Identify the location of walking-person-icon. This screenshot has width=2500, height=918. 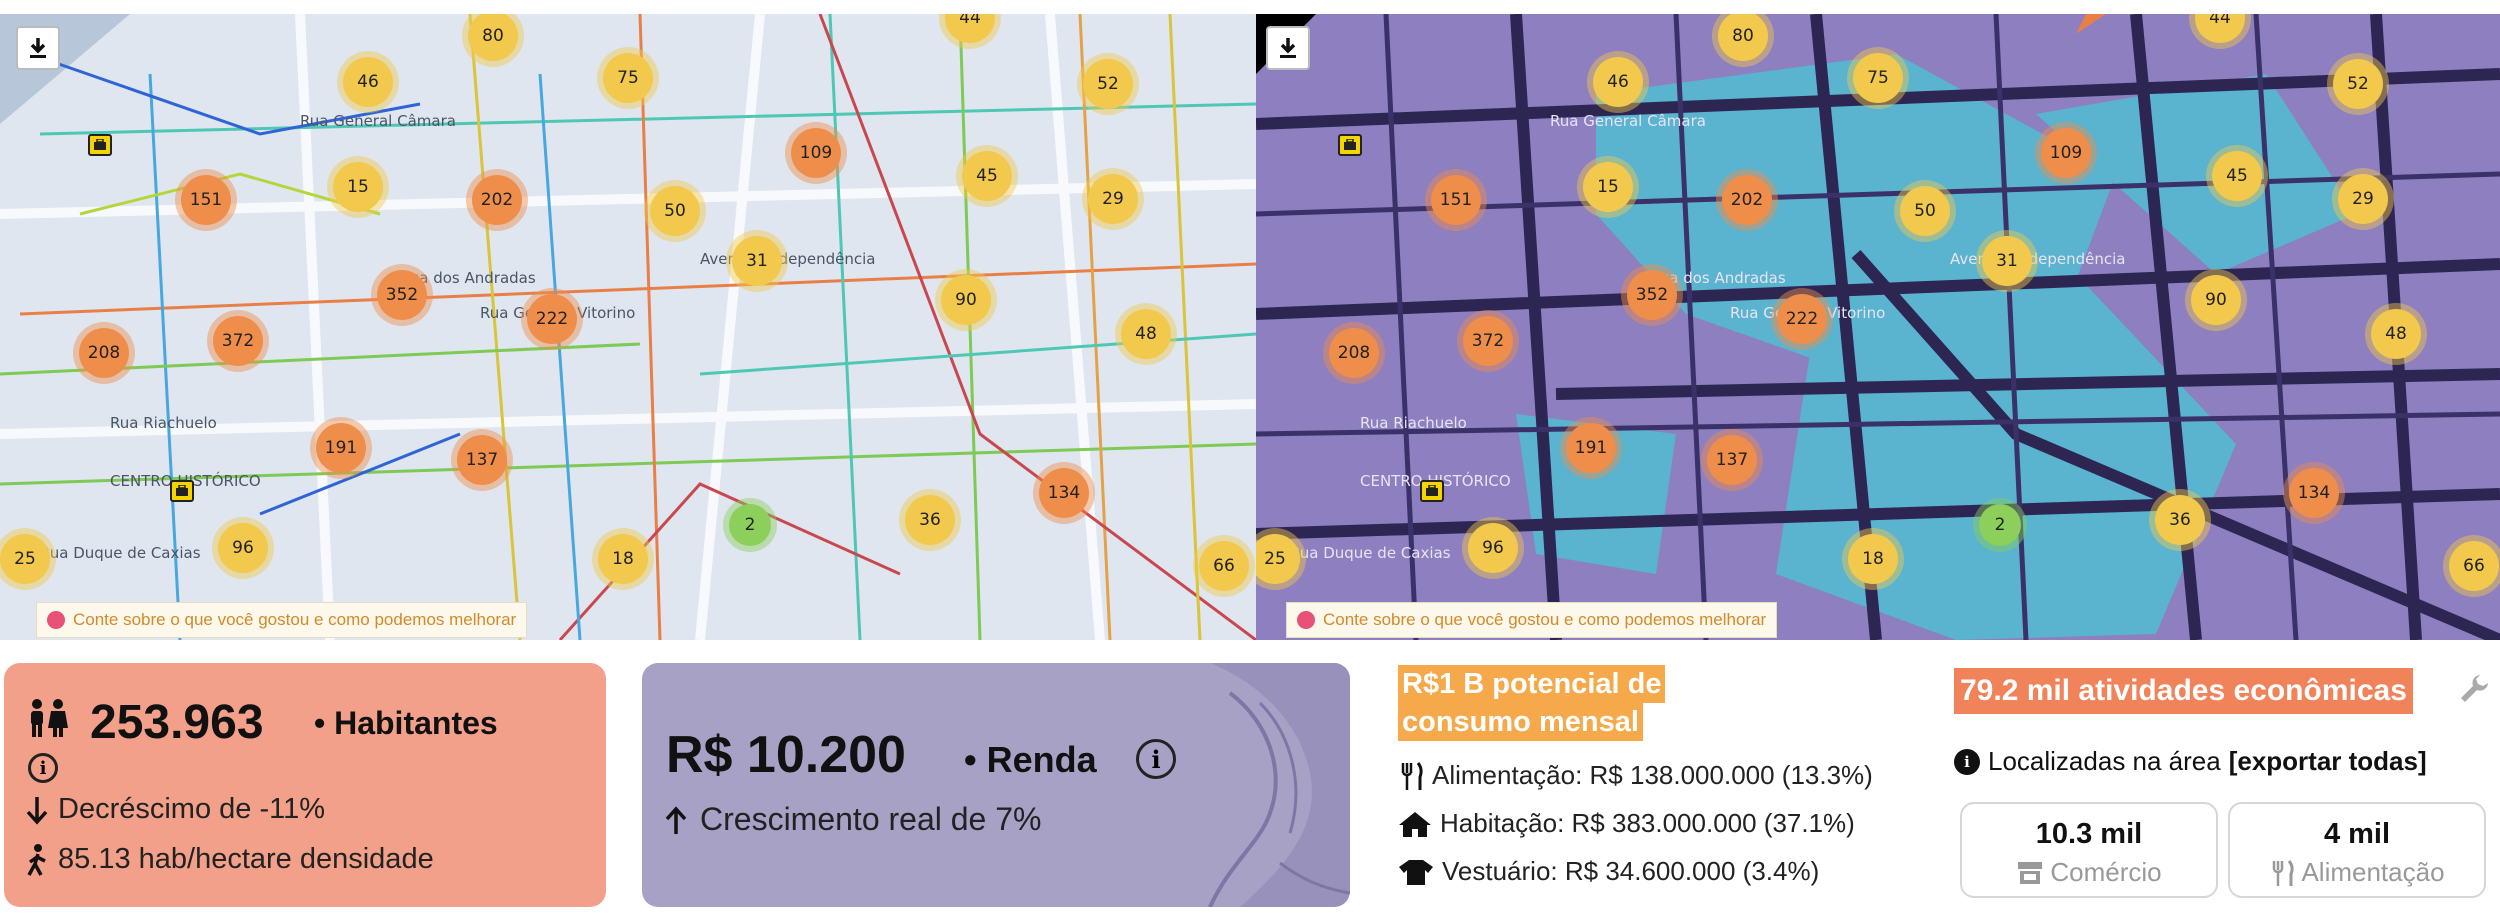
(36, 859).